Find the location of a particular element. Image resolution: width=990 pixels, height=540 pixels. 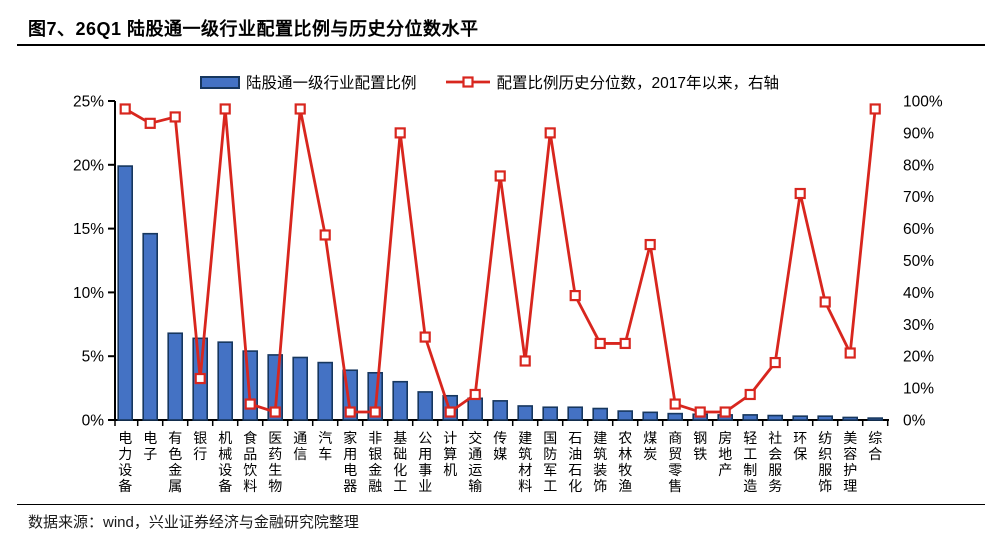

y-axis-left-label: 0% is located at coordinates (93, 421).